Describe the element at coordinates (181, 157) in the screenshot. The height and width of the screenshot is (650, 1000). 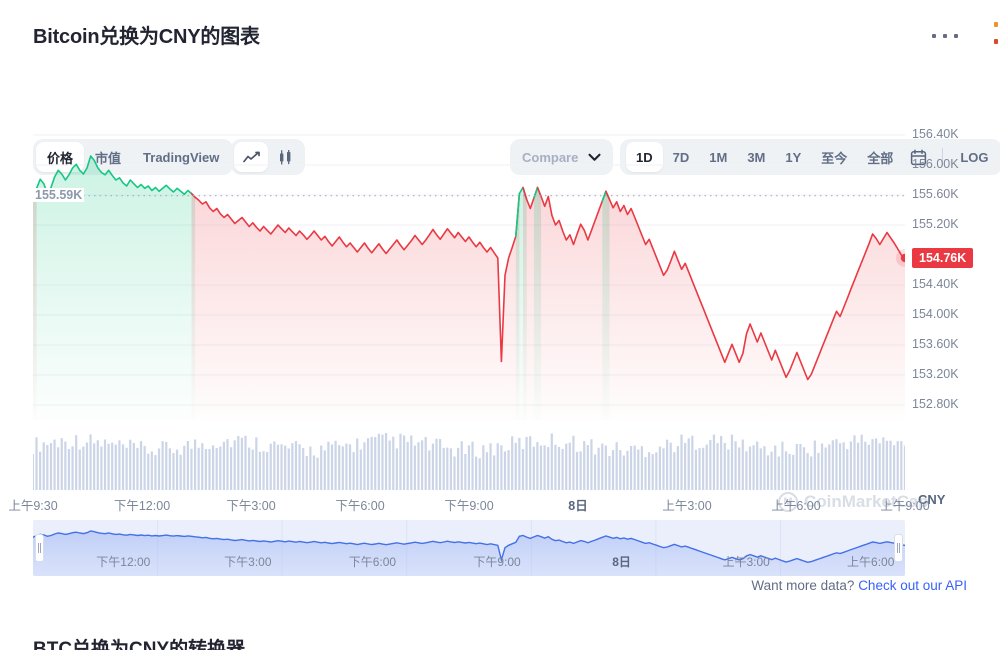
I see `tab-tradingview: TradingView` at that location.